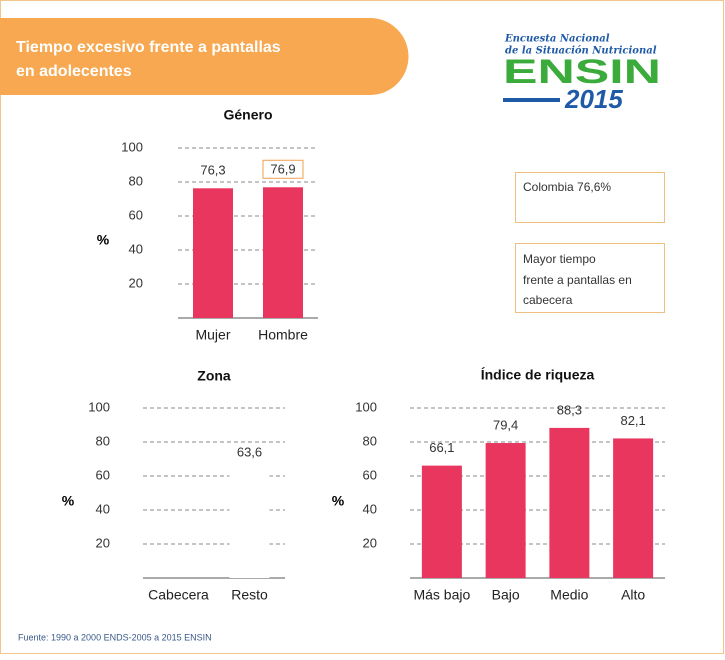  Describe the element at coordinates (249, 451) in the screenshot. I see `value-label: 63,6` at that location.